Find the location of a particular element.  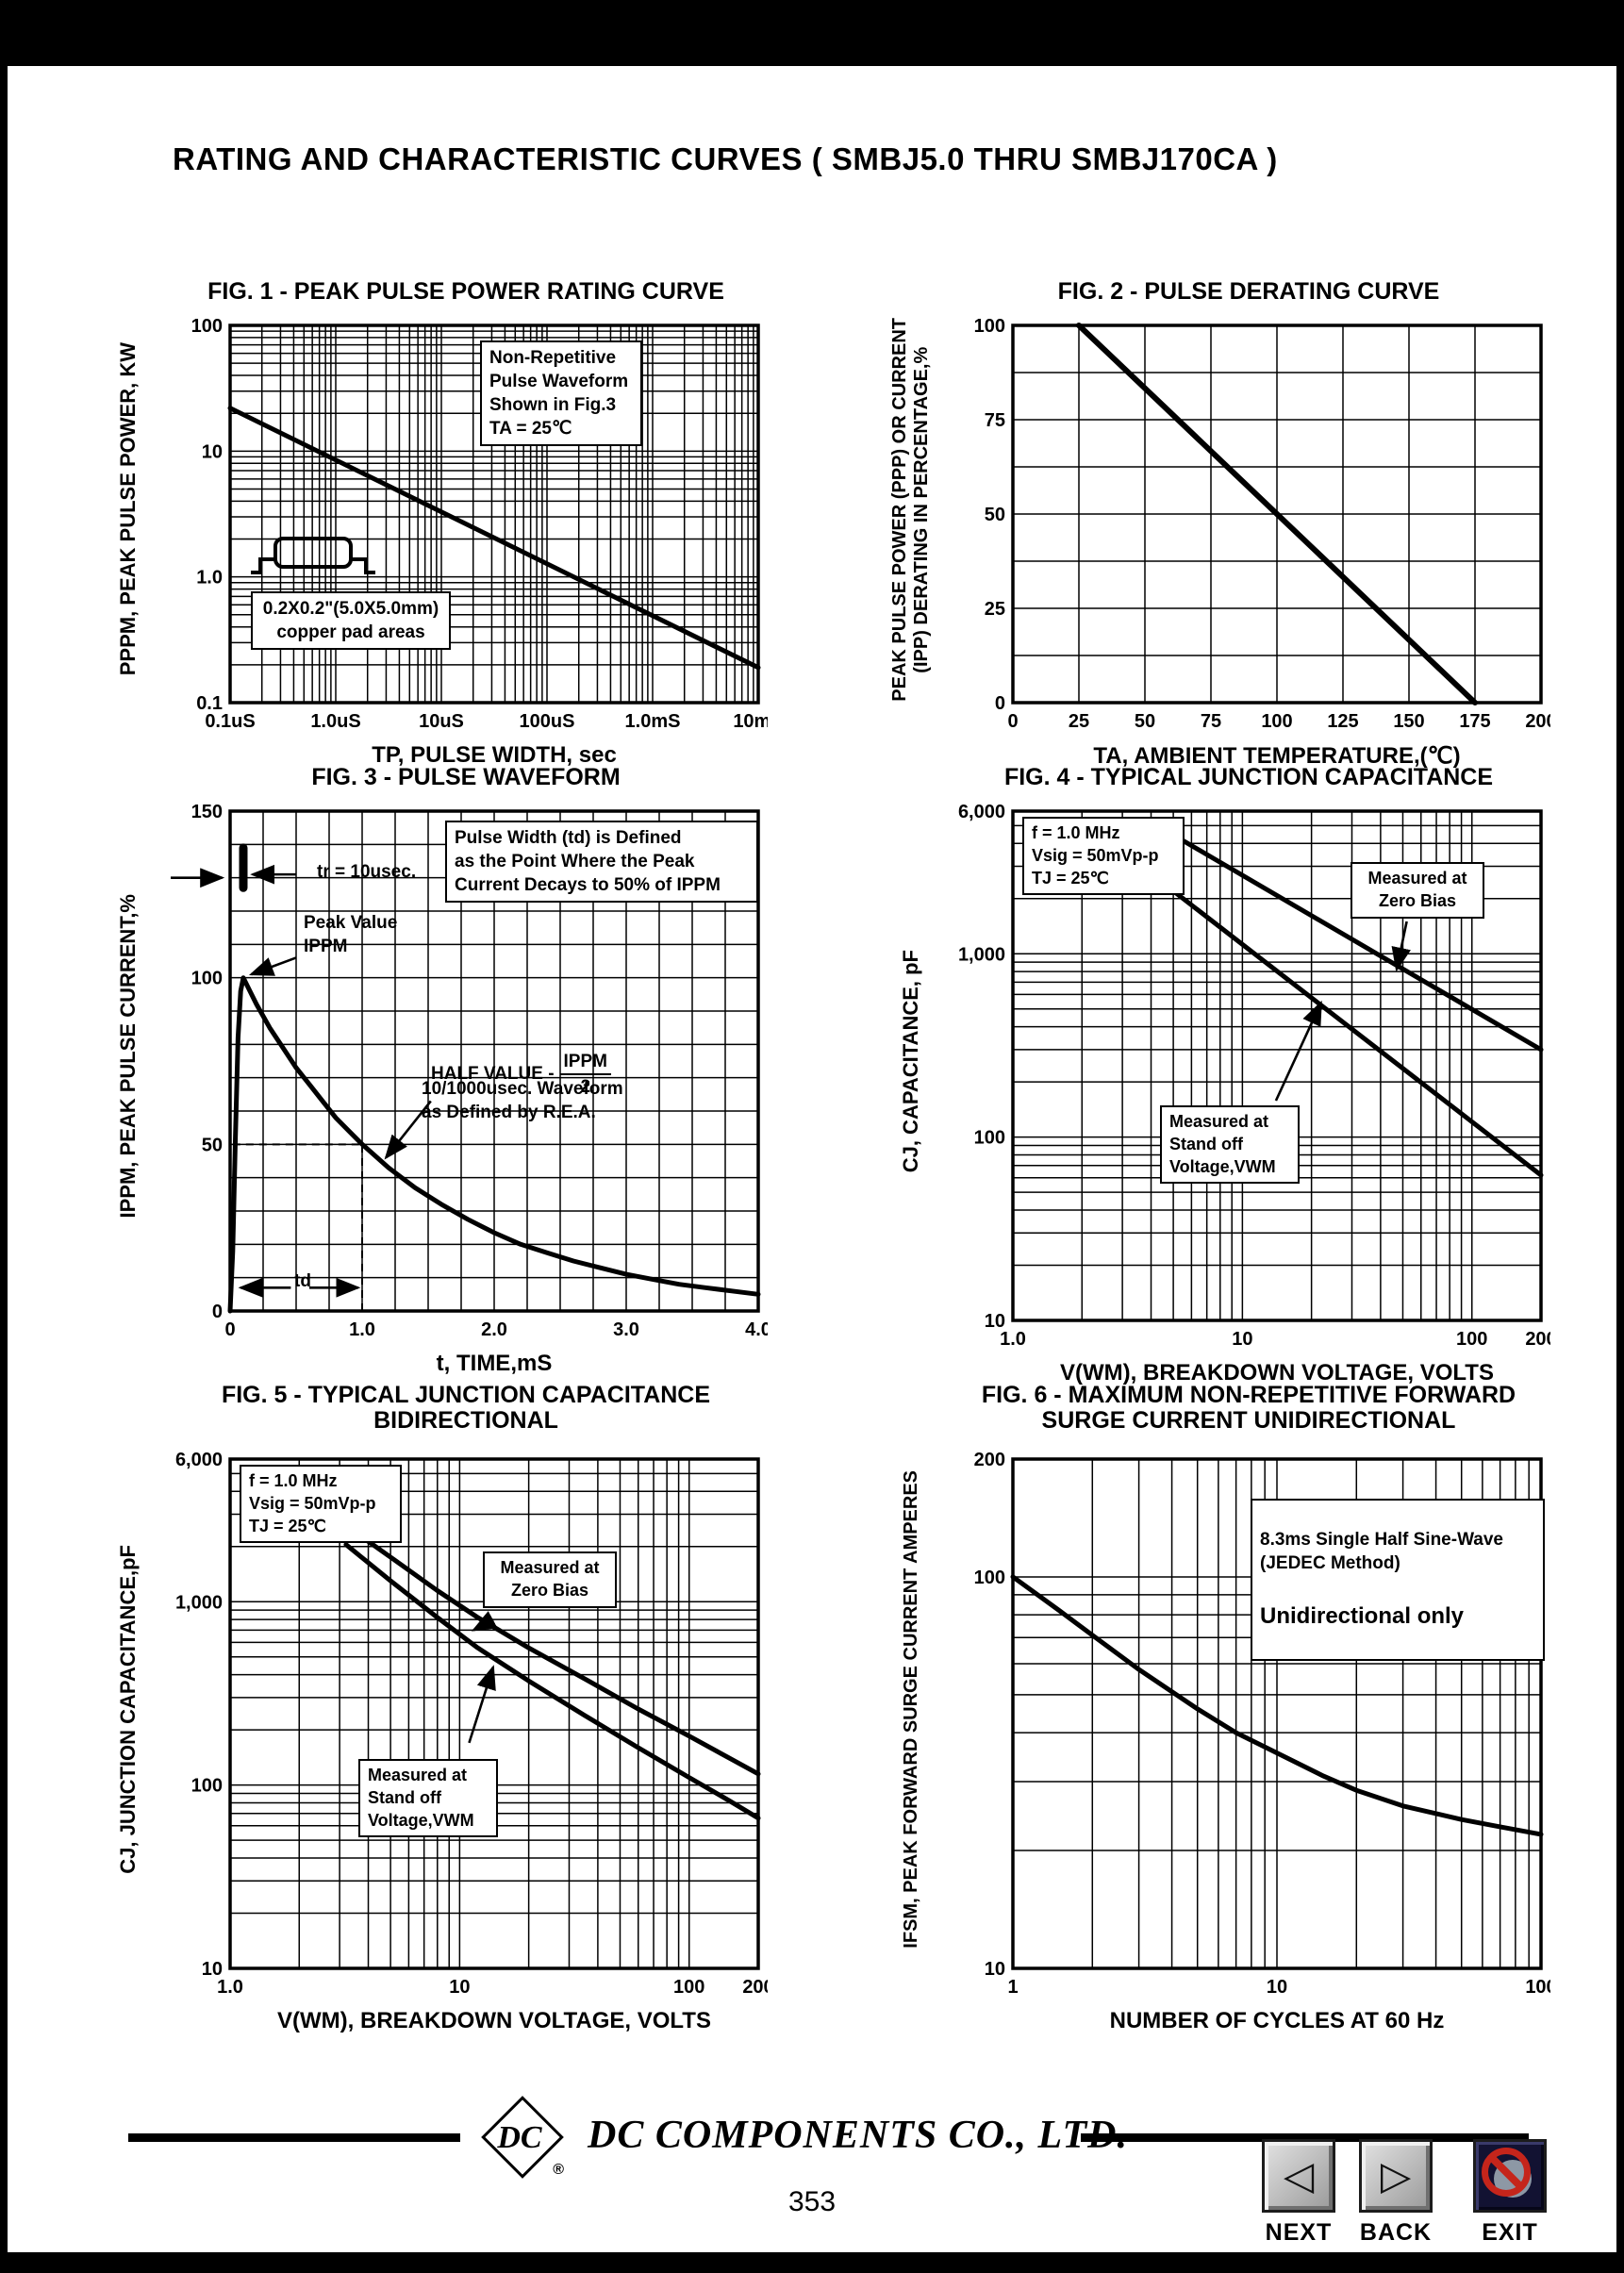

figure-6-y-axis-label: IFSM, PEAK FORWARD SURGE CURRENT AMPERES is located at coordinates (910, 1709).